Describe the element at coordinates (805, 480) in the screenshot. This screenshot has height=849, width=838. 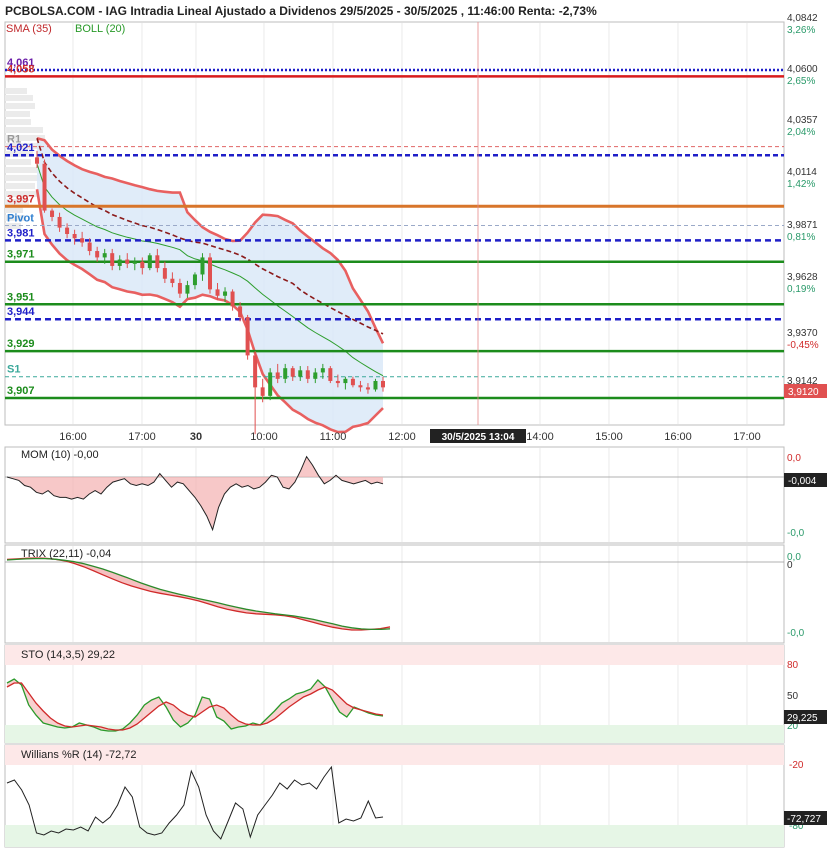
I see `mom-last-badge-bg` at that location.